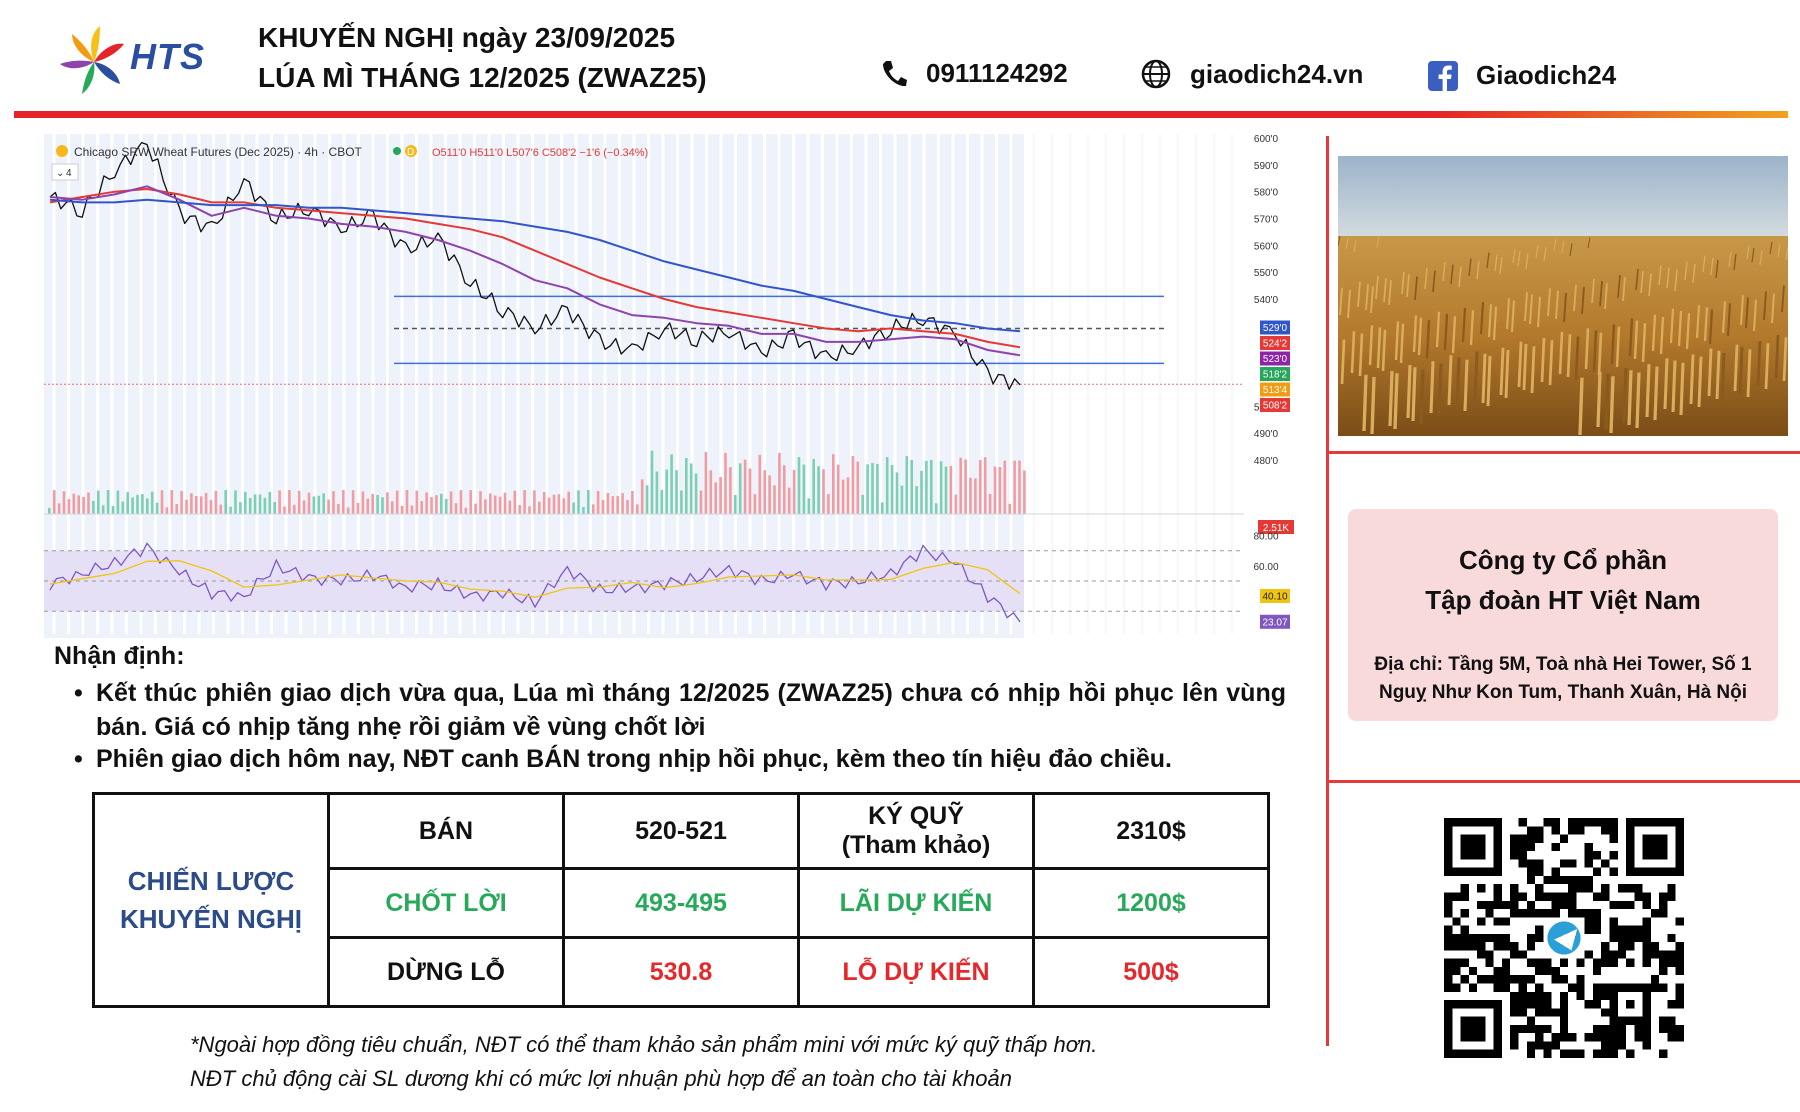 Image resolution: width=1800 pixels, height=1112 pixels. What do you see at coordinates (1265, 537) in the screenshot?
I see `rsi-tick-label: 80.00` at bounding box center [1265, 537].